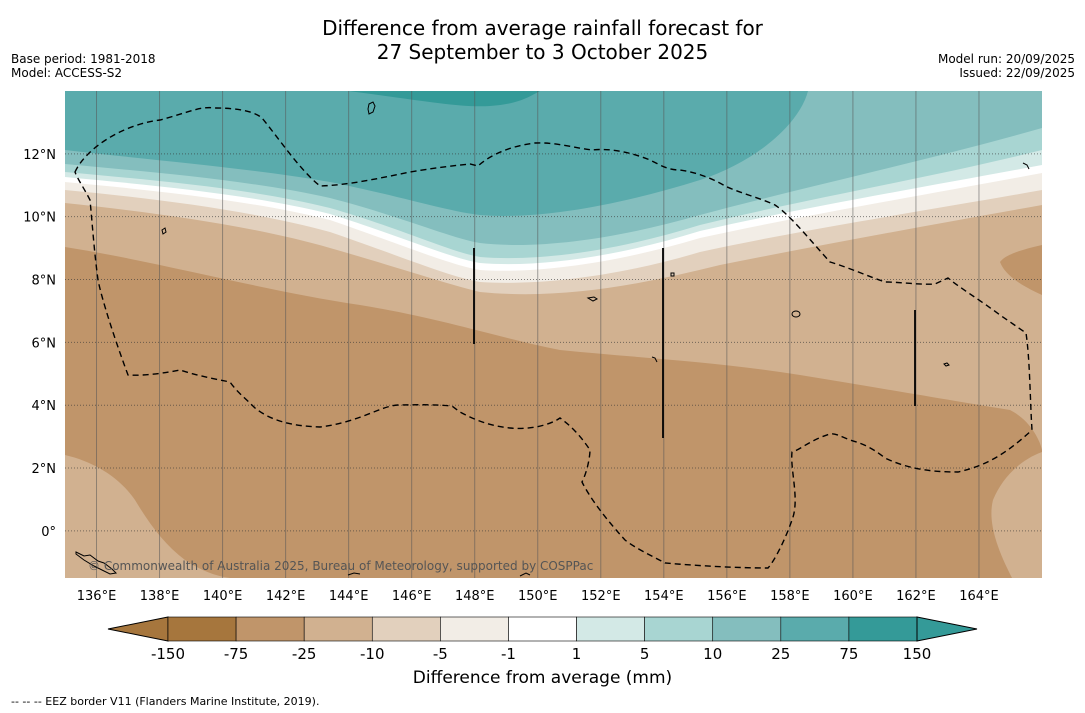 The height and width of the screenshot is (713, 1085). Describe the element at coordinates (236, 654) in the screenshot. I see `colorbar-tick-label: -75` at that location.